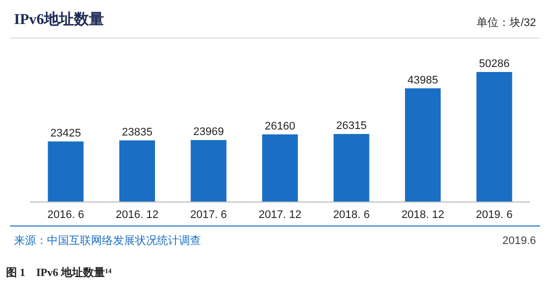 Image resolution: width=550 pixels, height=289 pixels. Describe the element at coordinates (65, 215) in the screenshot. I see `x-tick-label: 2016. 6` at that location.